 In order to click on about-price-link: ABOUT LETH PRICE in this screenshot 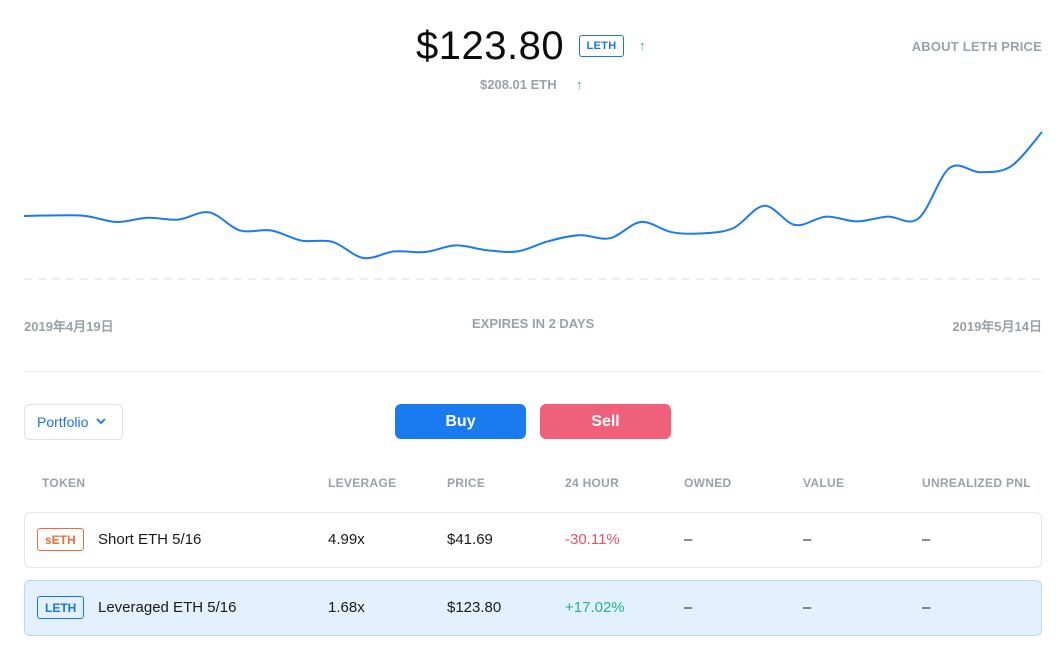, I will do `click(976, 46)`.